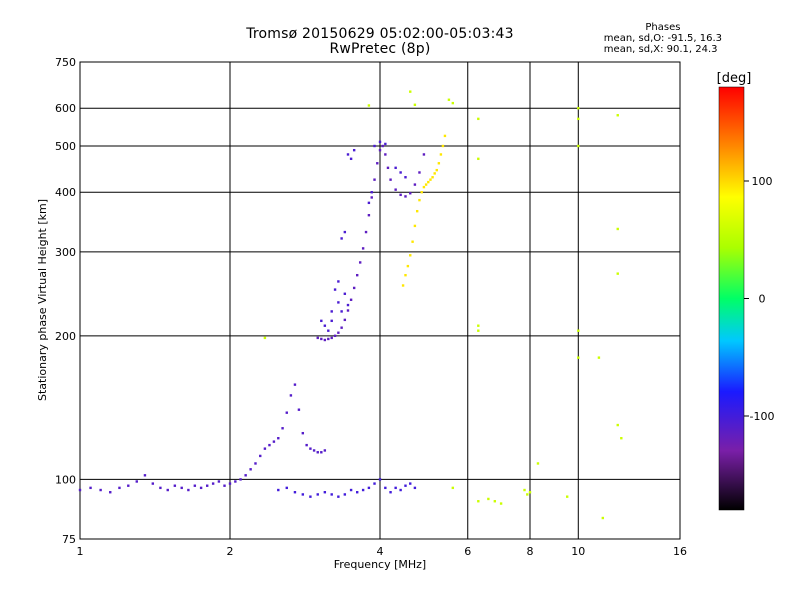  I want to click on x-tick-label: 2, so click(230, 551).